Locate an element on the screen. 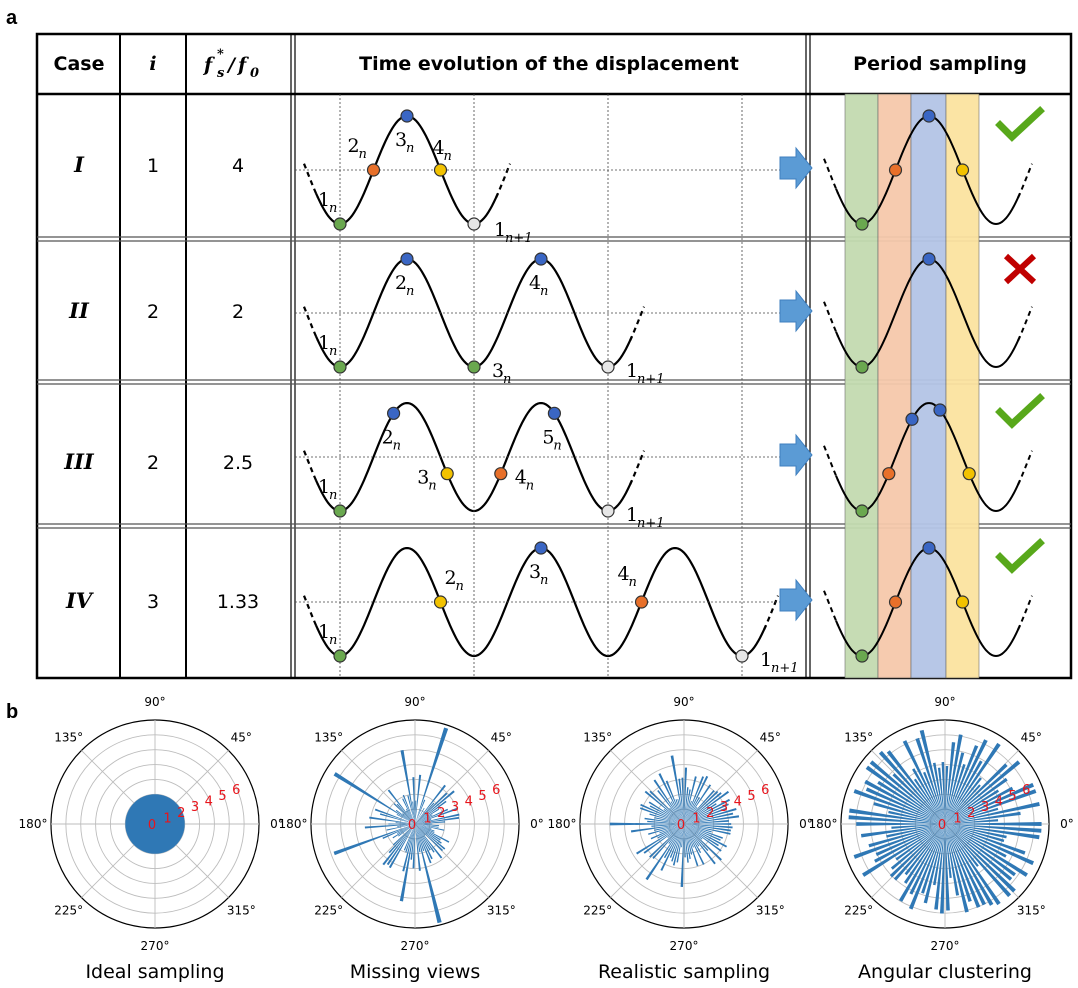 The image size is (1078, 988). radial-tick-label: 6 is located at coordinates (496, 790).